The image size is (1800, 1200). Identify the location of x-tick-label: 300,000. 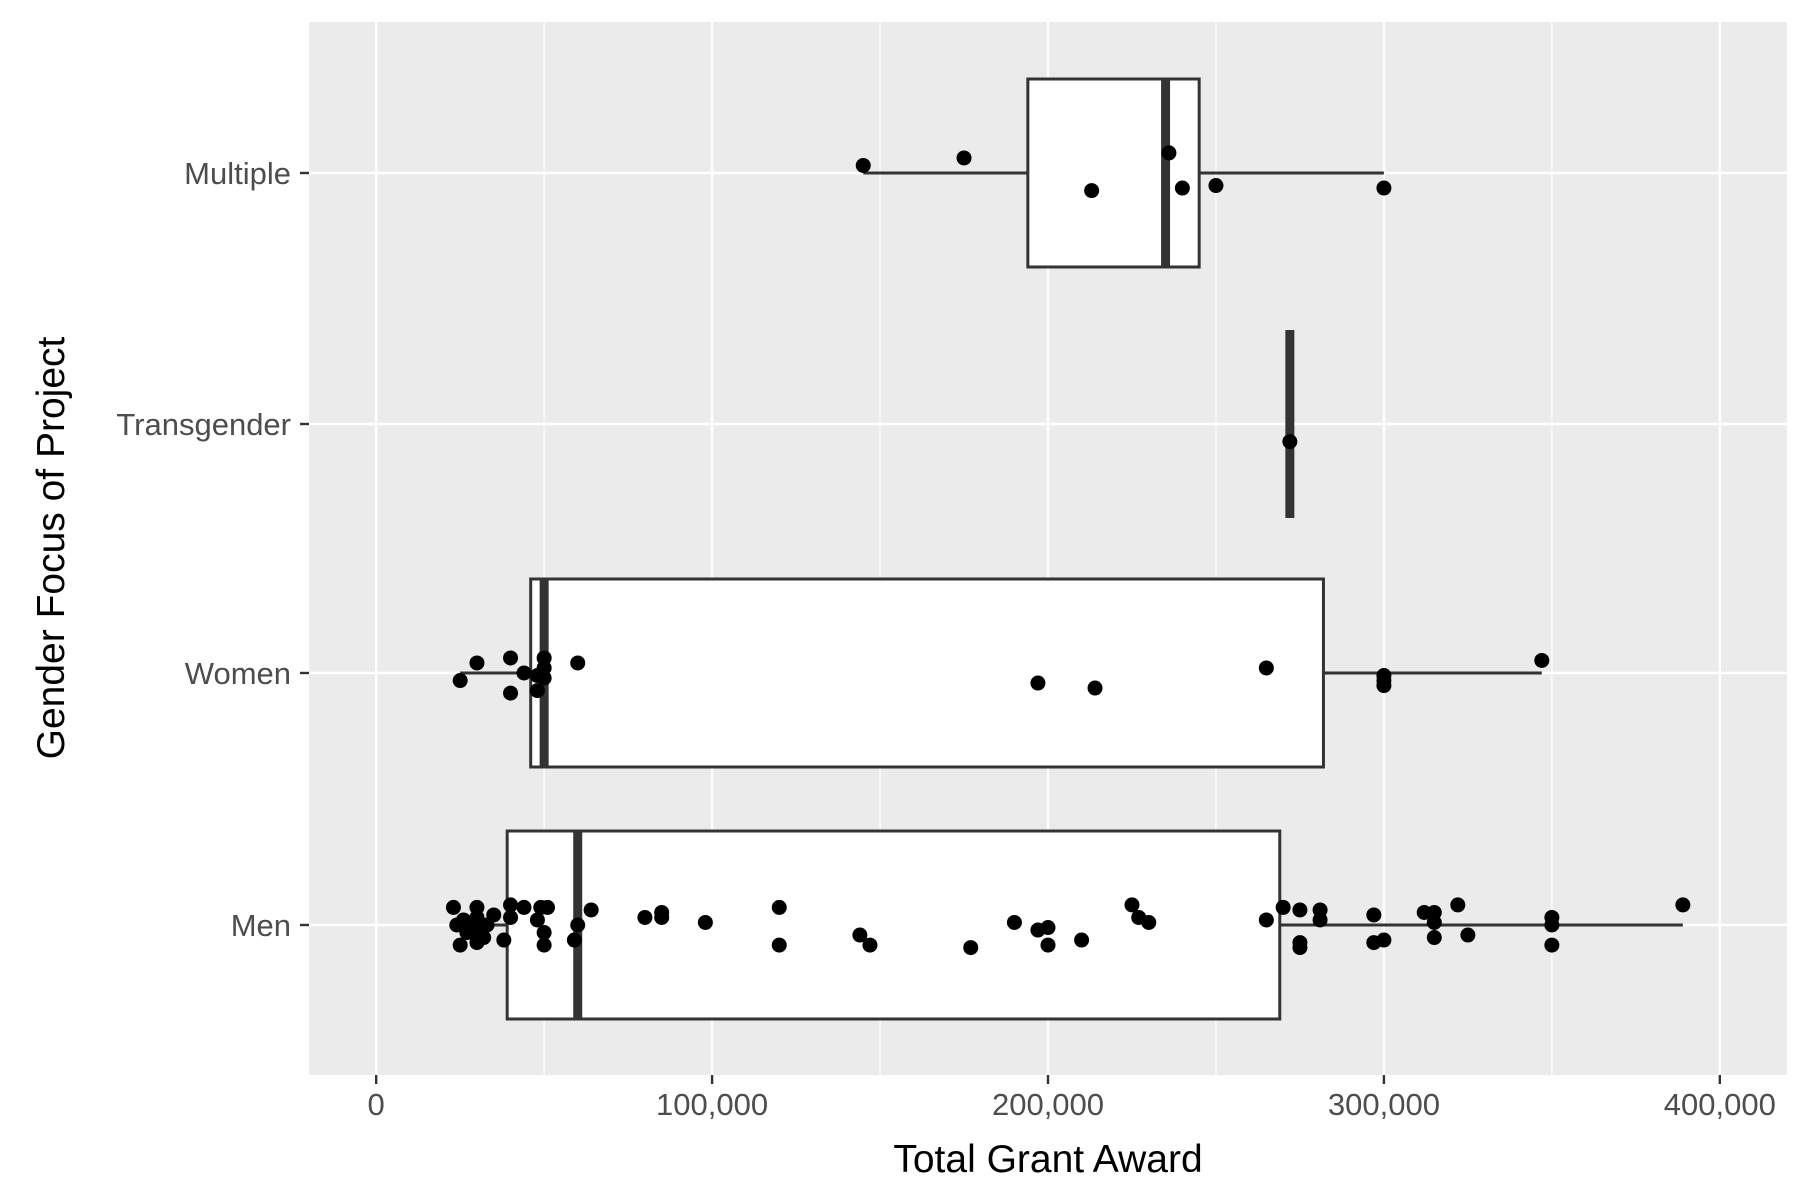
(1384, 1104).